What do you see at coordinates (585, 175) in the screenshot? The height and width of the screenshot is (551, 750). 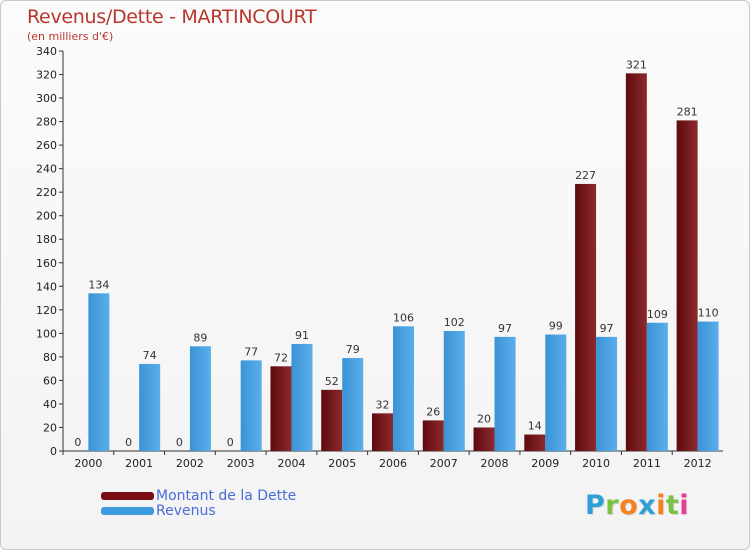 I see `debt-value-label: 227` at bounding box center [585, 175].